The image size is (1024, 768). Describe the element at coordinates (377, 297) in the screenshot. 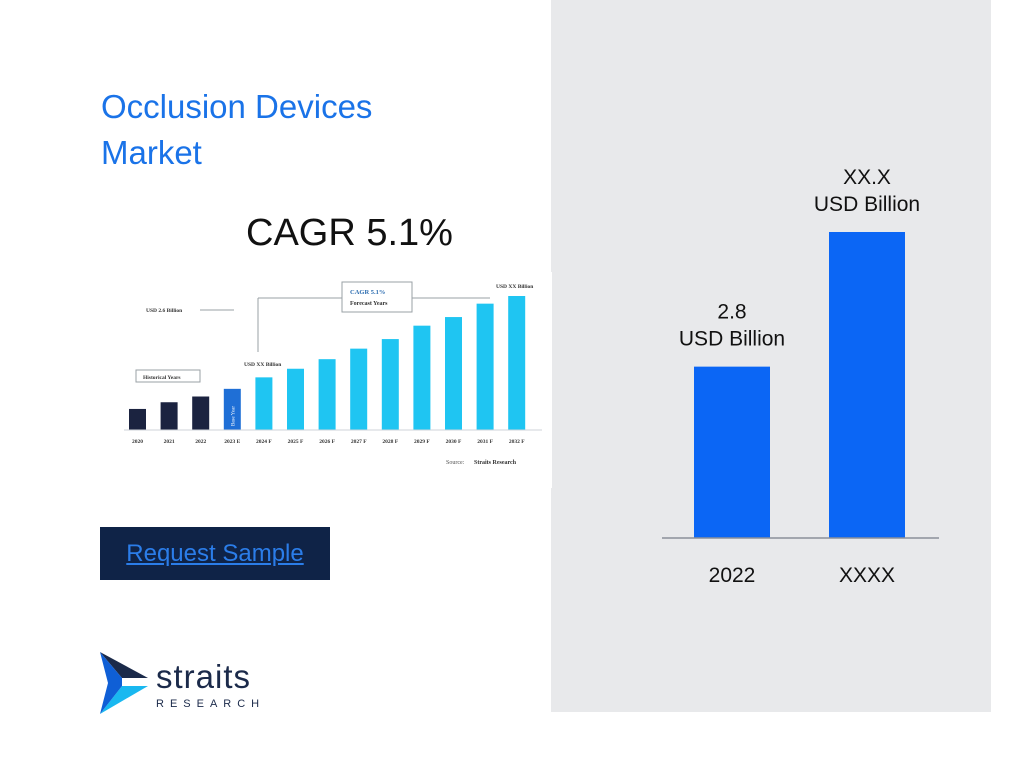

I see `cagr-callout-box` at that location.